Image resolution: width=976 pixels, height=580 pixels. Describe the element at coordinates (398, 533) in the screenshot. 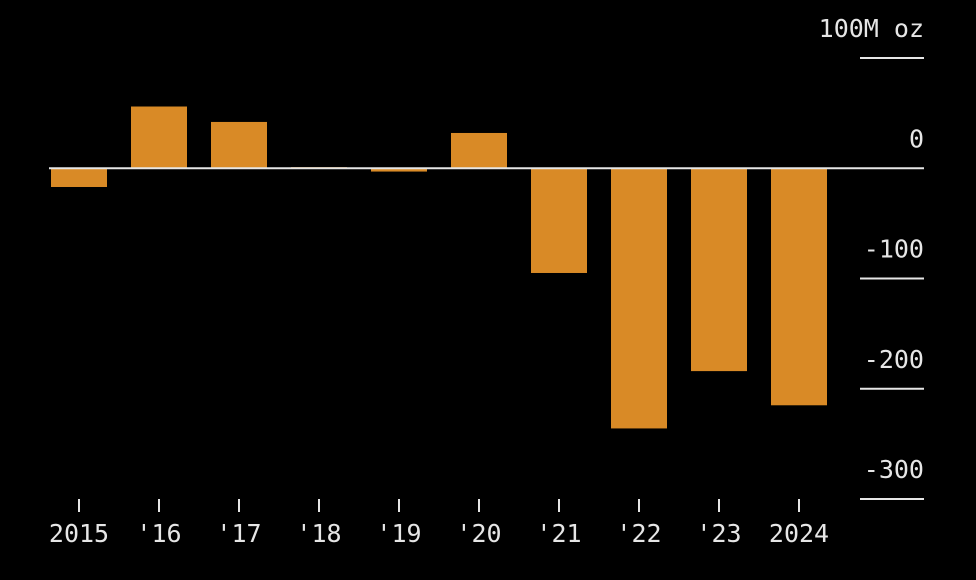

I see `x-tick-label: '19` at that location.